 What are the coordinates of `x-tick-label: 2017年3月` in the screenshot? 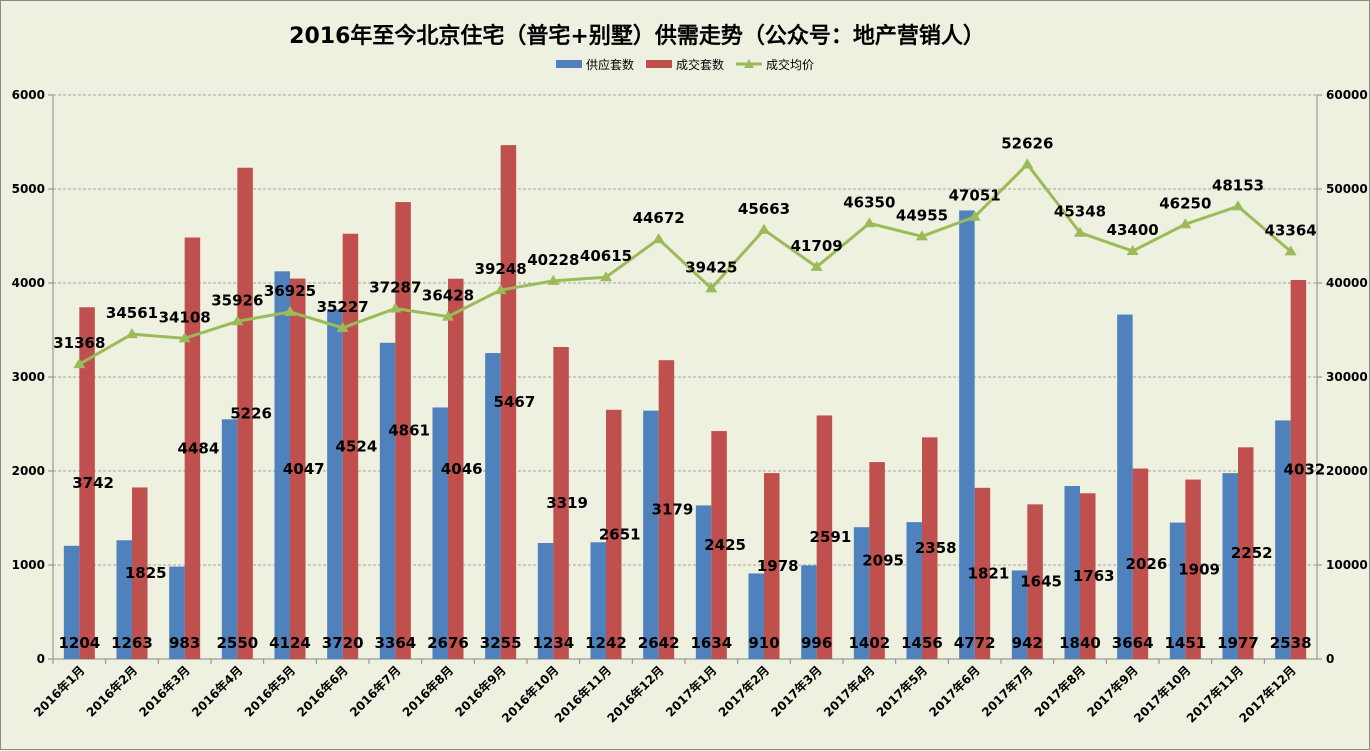 It's located at (796, 691).